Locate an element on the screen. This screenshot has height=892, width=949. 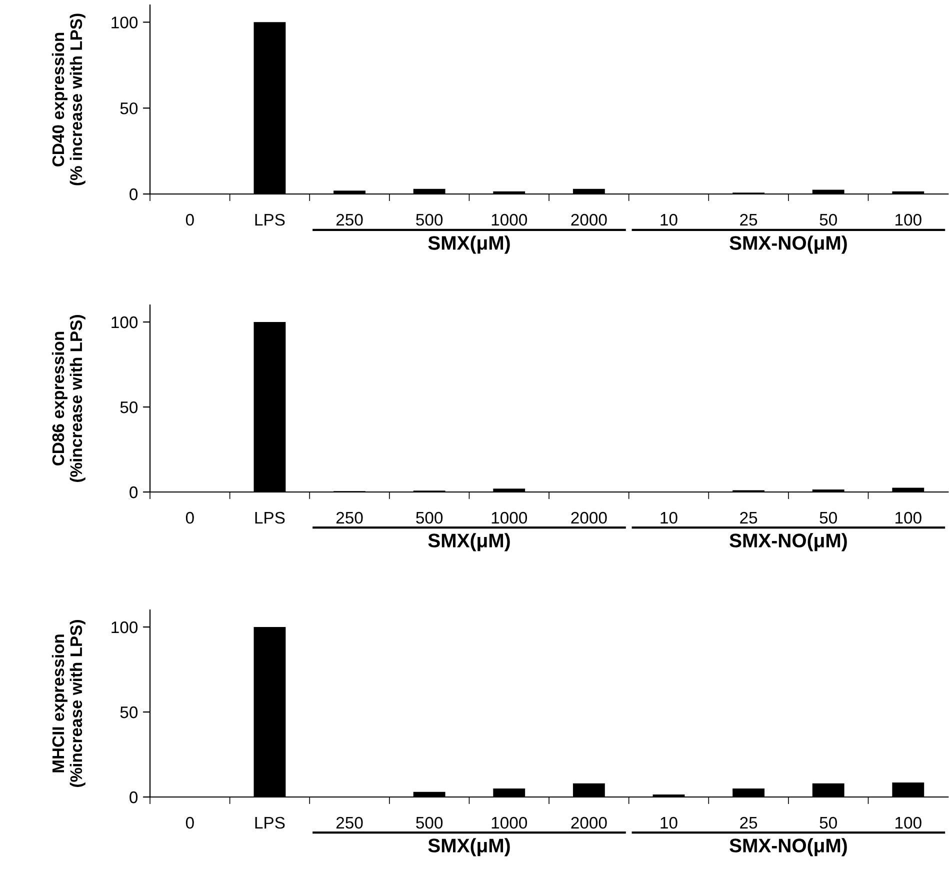
y-axis-title: MHCII expression (%increase with LPS) is located at coordinates (69, 703).